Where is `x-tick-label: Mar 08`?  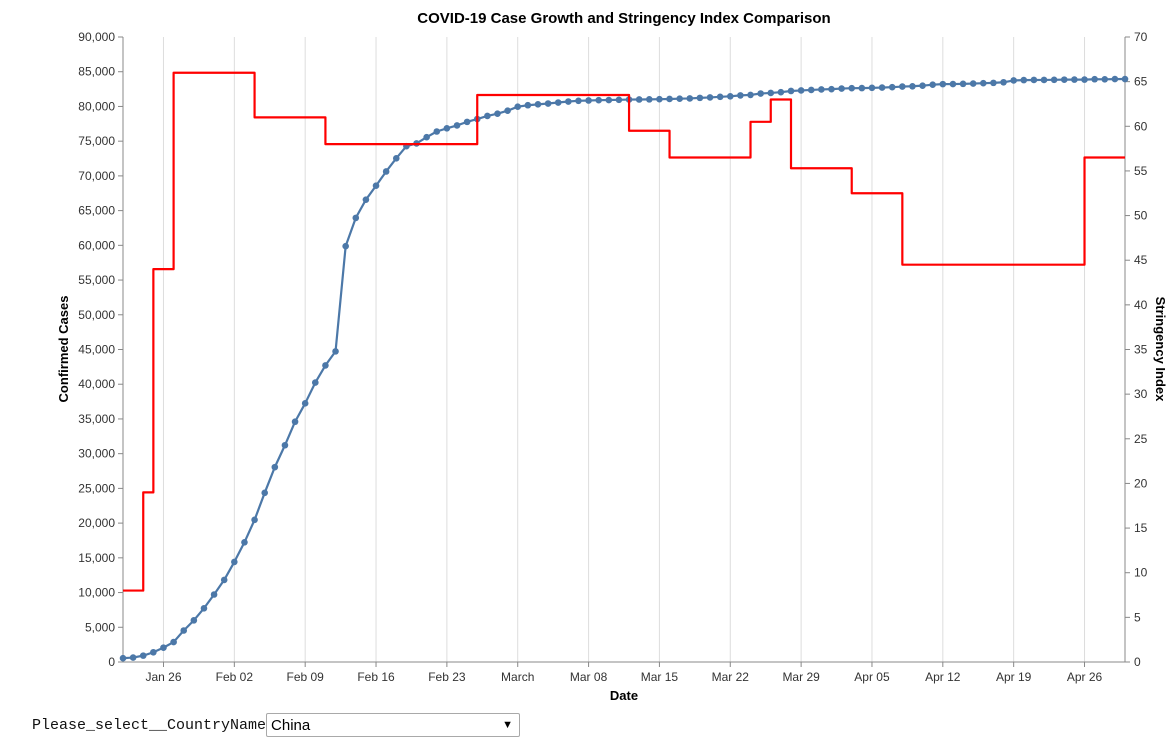
x-tick-label: Mar 08 is located at coordinates (589, 677).